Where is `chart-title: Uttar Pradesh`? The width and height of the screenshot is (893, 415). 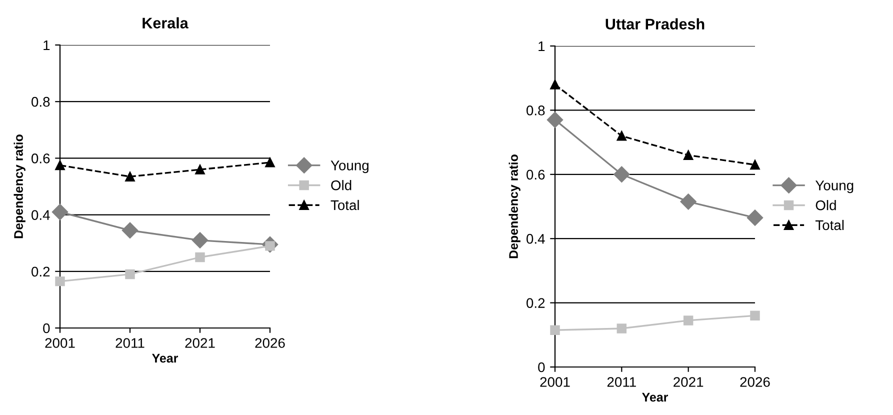
chart-title: Uttar Pradesh is located at coordinates (655, 24).